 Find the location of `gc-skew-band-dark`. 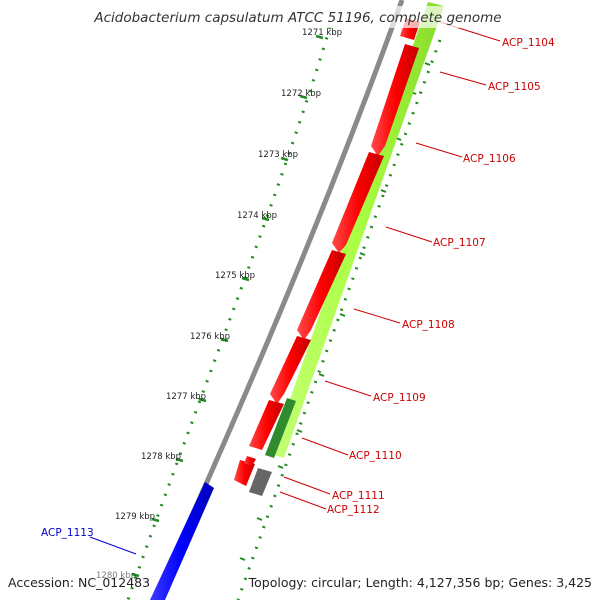

gc-skew-band-dark is located at coordinates (280, 428).